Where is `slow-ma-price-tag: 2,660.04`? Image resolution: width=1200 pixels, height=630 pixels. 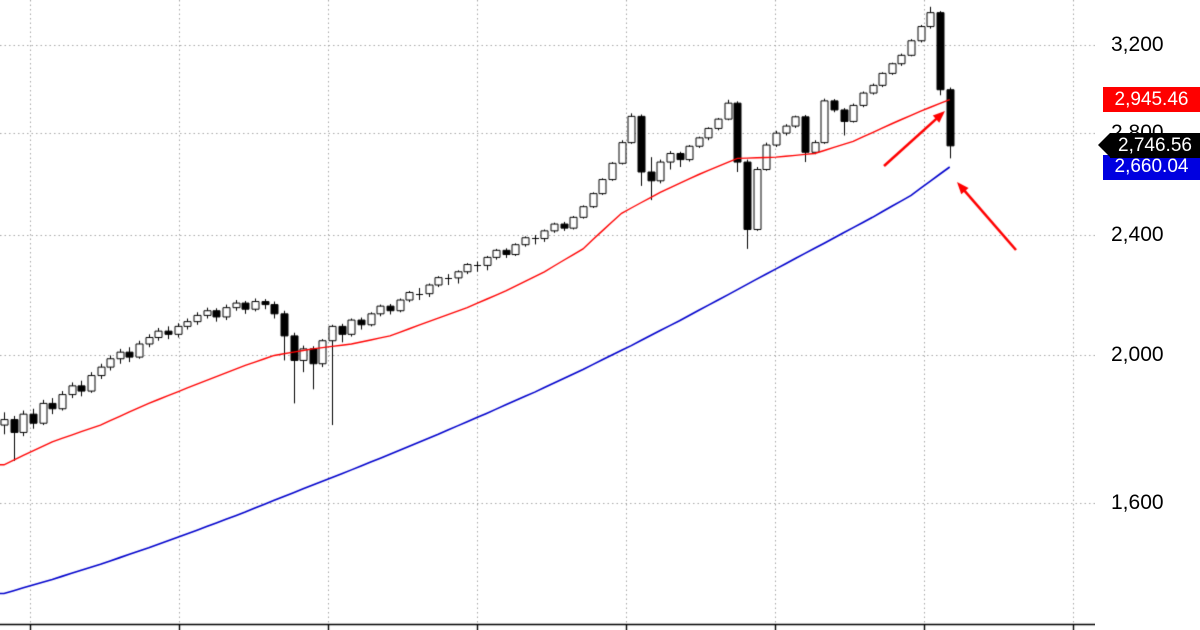
slow-ma-price-tag: 2,660.04 is located at coordinates (1151, 167).